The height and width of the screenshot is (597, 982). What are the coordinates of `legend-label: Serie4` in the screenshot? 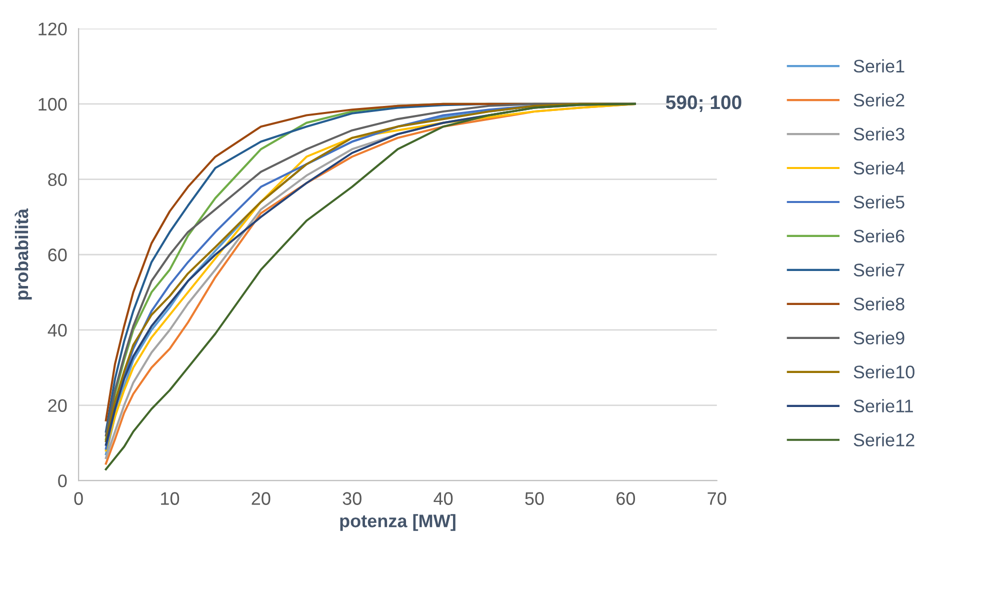 It's located at (879, 168).